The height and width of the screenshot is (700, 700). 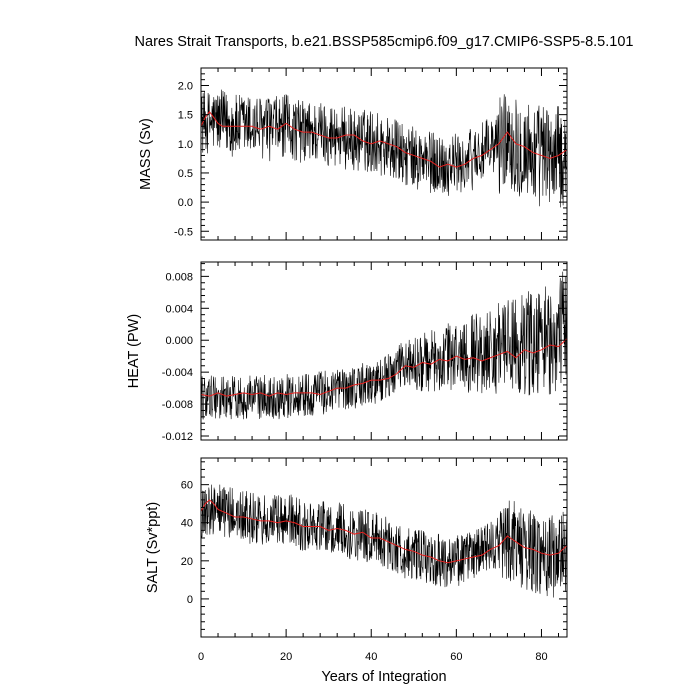 I want to click on x-axis: 0 20 40 60 80, so click(x=373, y=657).